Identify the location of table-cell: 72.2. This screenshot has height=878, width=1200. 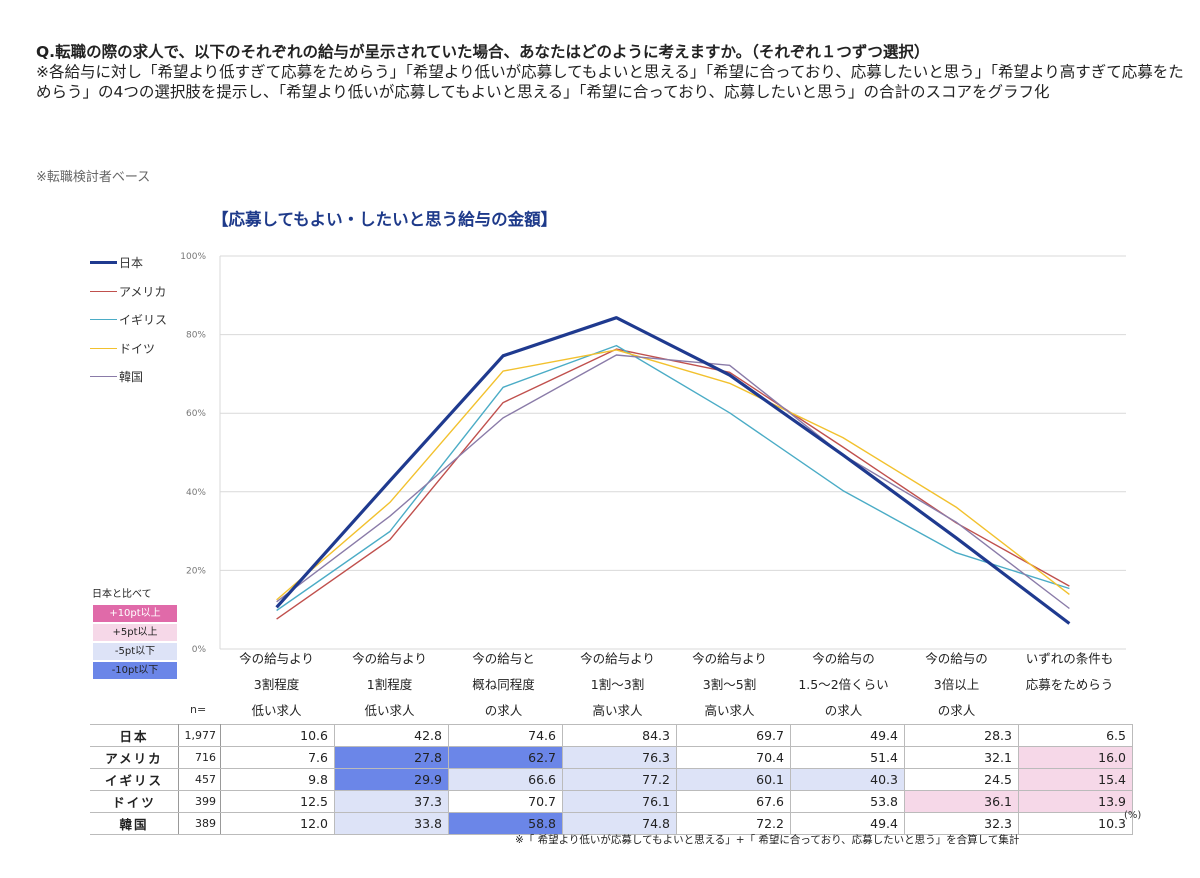
(733, 823).